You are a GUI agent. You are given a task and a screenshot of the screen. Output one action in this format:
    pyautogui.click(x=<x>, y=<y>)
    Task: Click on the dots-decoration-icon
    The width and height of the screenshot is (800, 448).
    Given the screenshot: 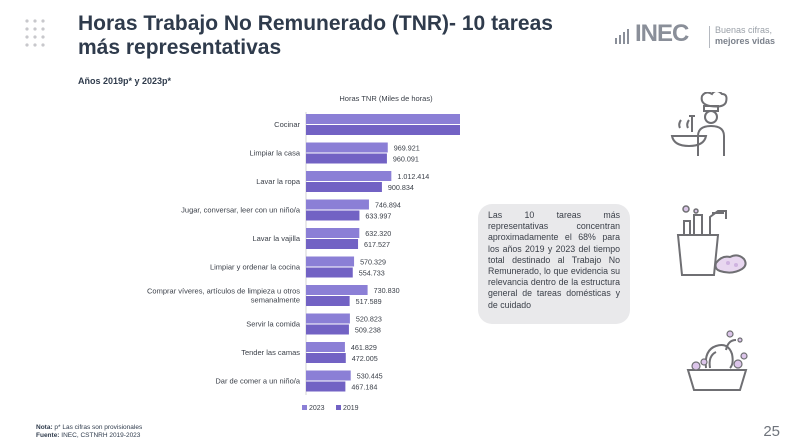 What is the action you would take?
    pyautogui.click(x=35, y=33)
    